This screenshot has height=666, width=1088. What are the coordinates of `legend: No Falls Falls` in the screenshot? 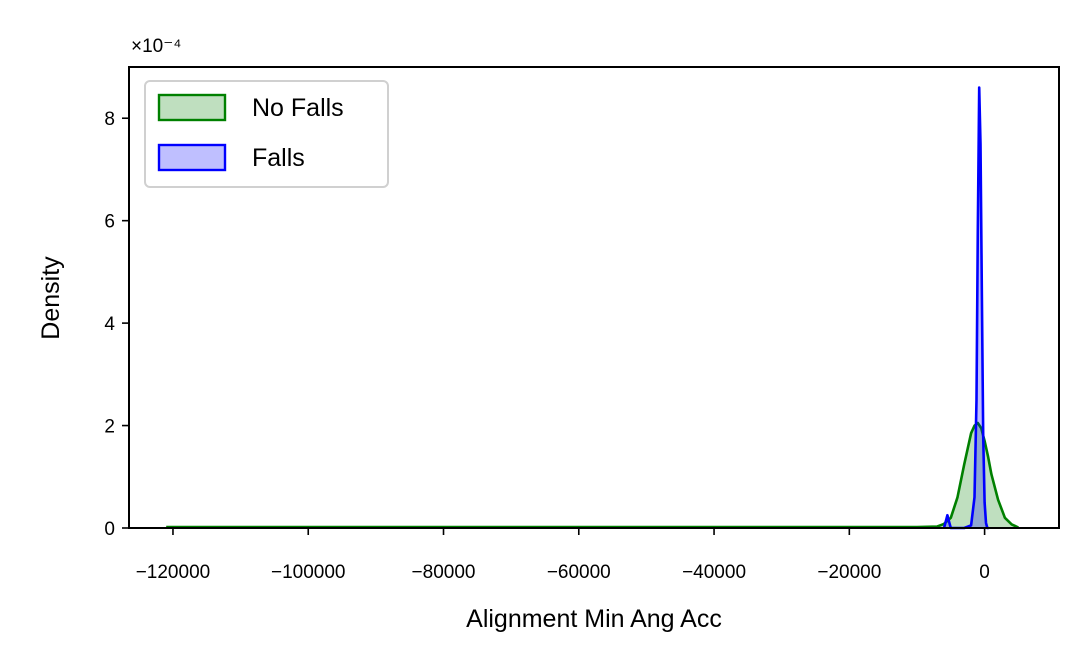 It's located at (266, 134).